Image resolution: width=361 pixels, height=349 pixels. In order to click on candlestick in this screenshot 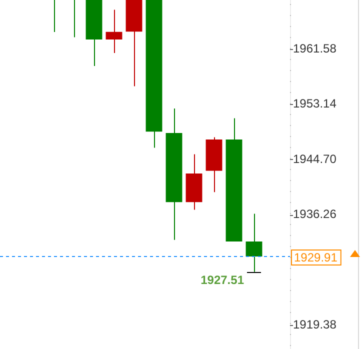, I will do `click(114, 31)`.